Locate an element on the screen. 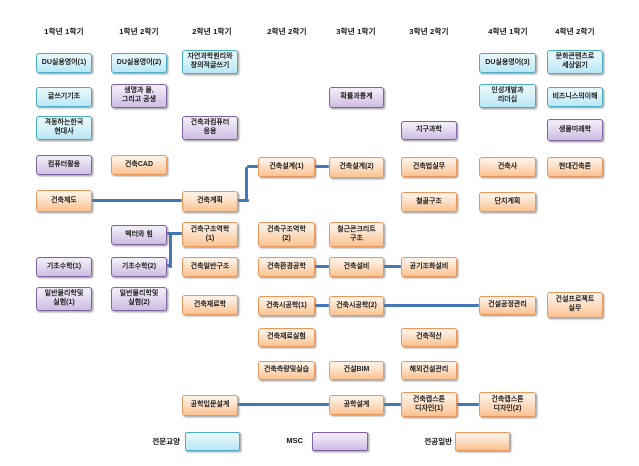 The image size is (639, 466). course-air-conditioning-equipment: 공기조화설비 is located at coordinates (429, 267).